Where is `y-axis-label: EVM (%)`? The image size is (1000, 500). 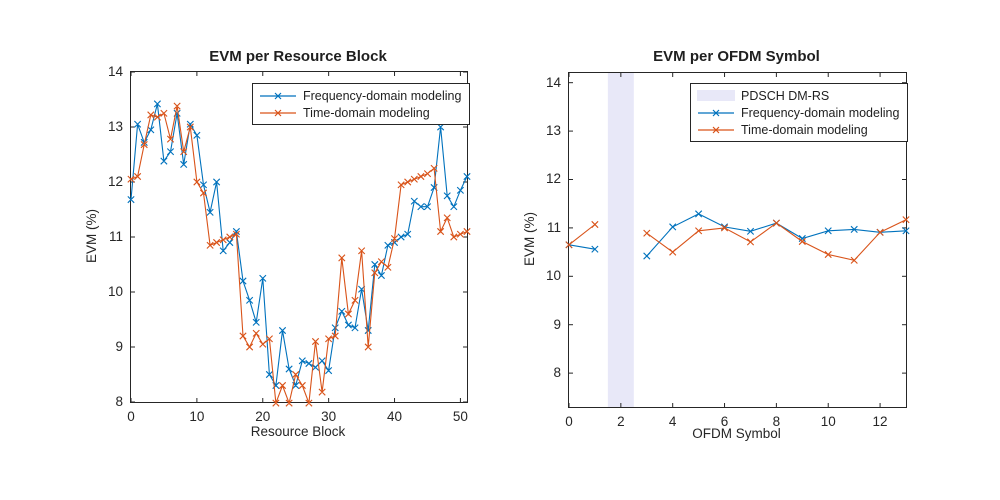 y-axis-label: EVM (%) is located at coordinates (529, 239).